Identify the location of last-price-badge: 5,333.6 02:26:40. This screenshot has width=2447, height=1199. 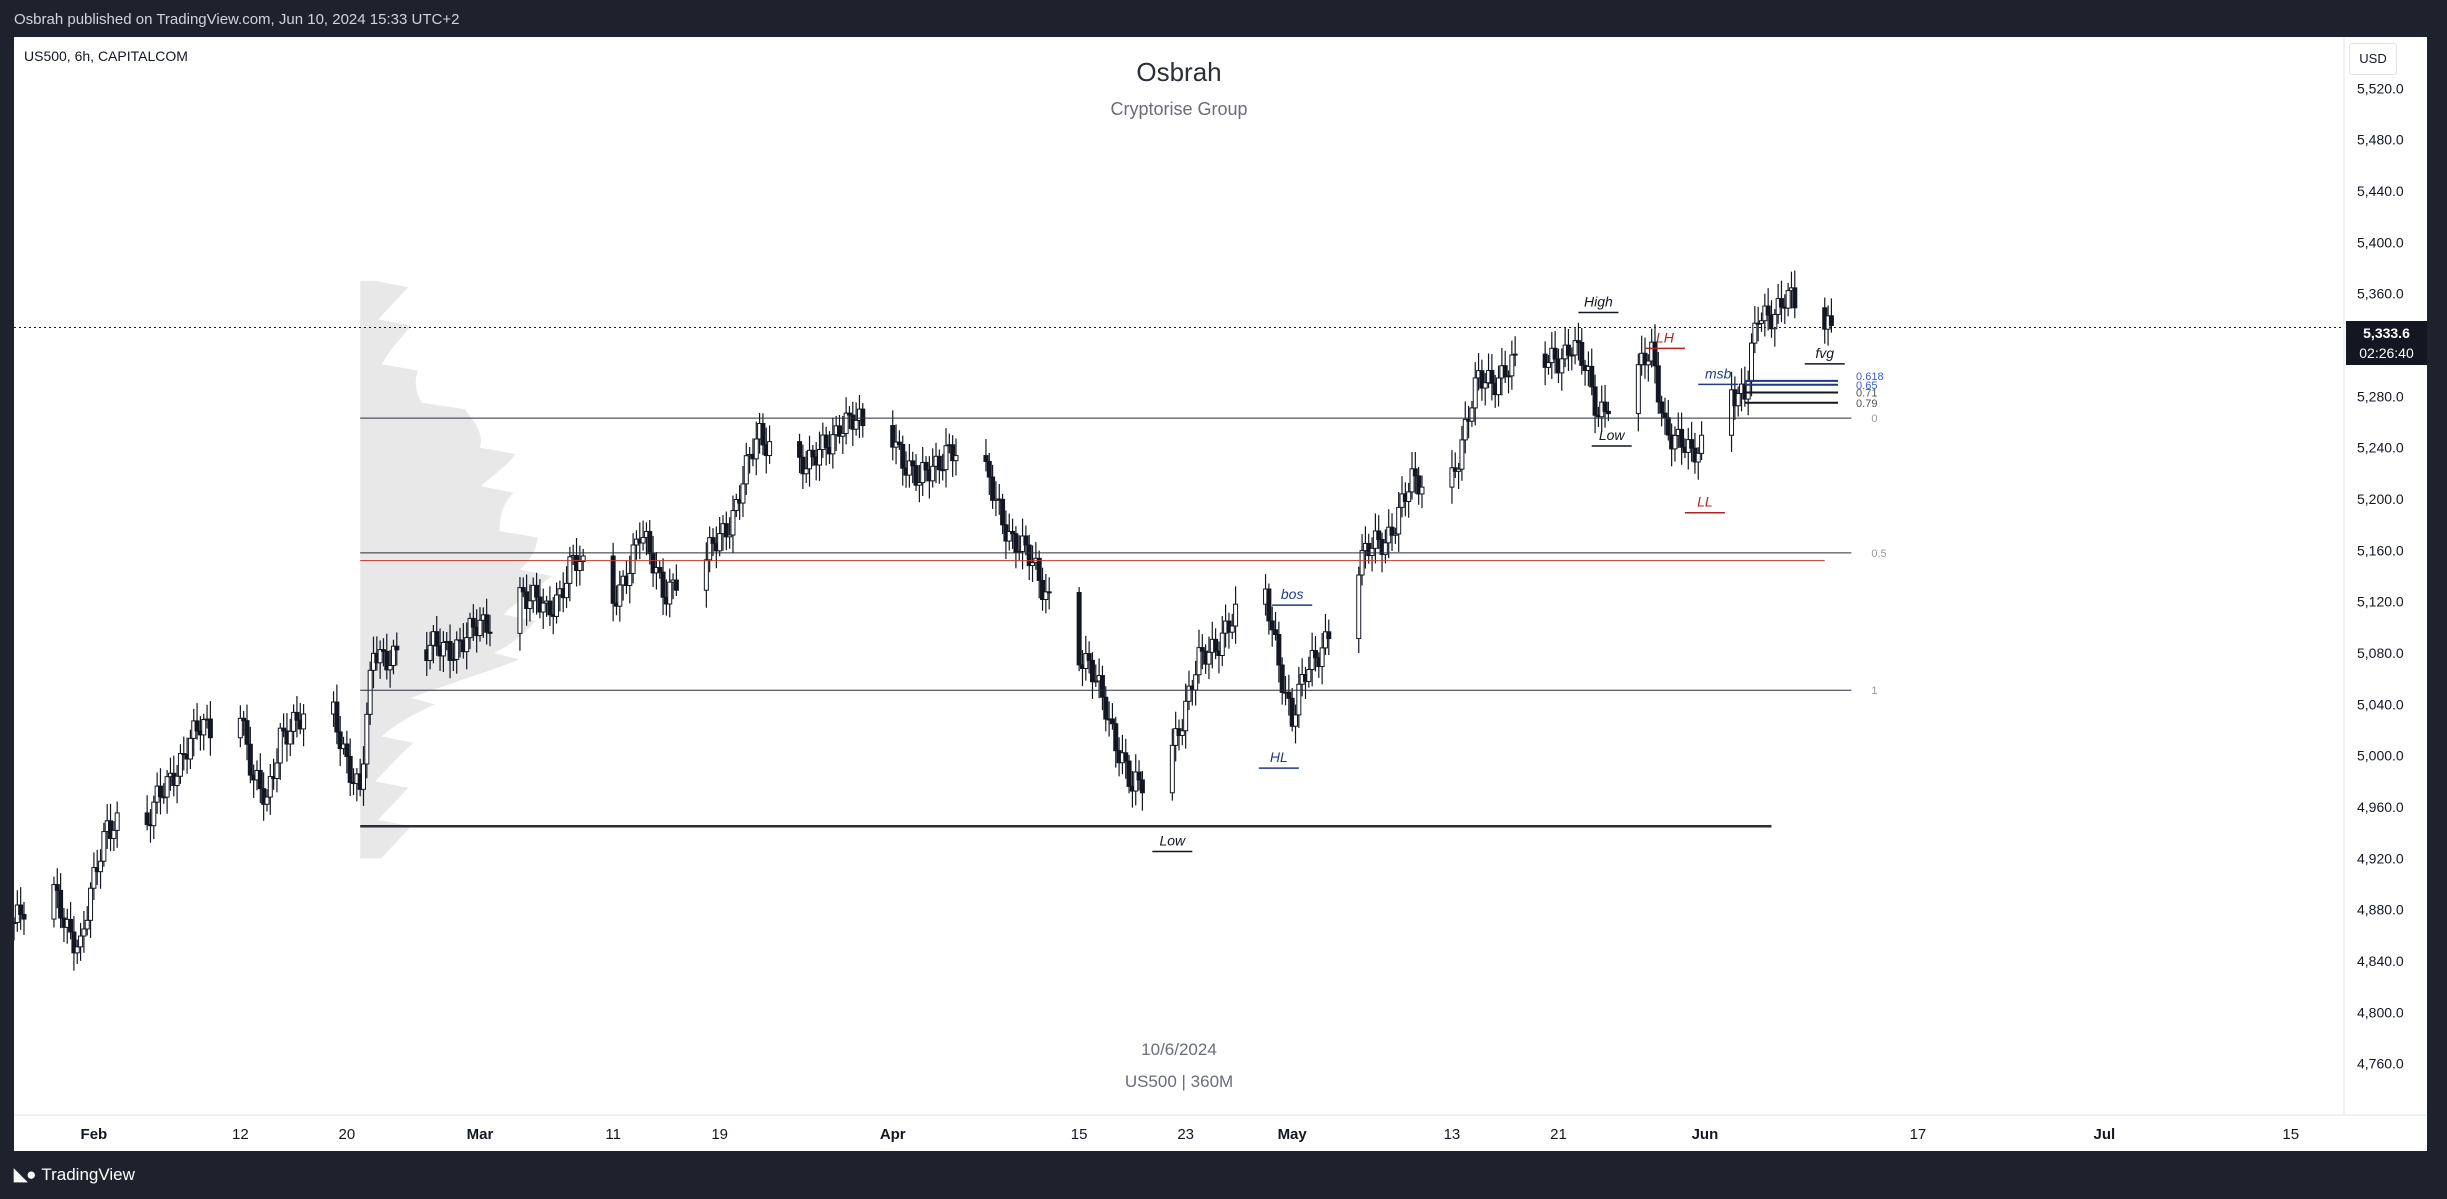
(2386, 343).